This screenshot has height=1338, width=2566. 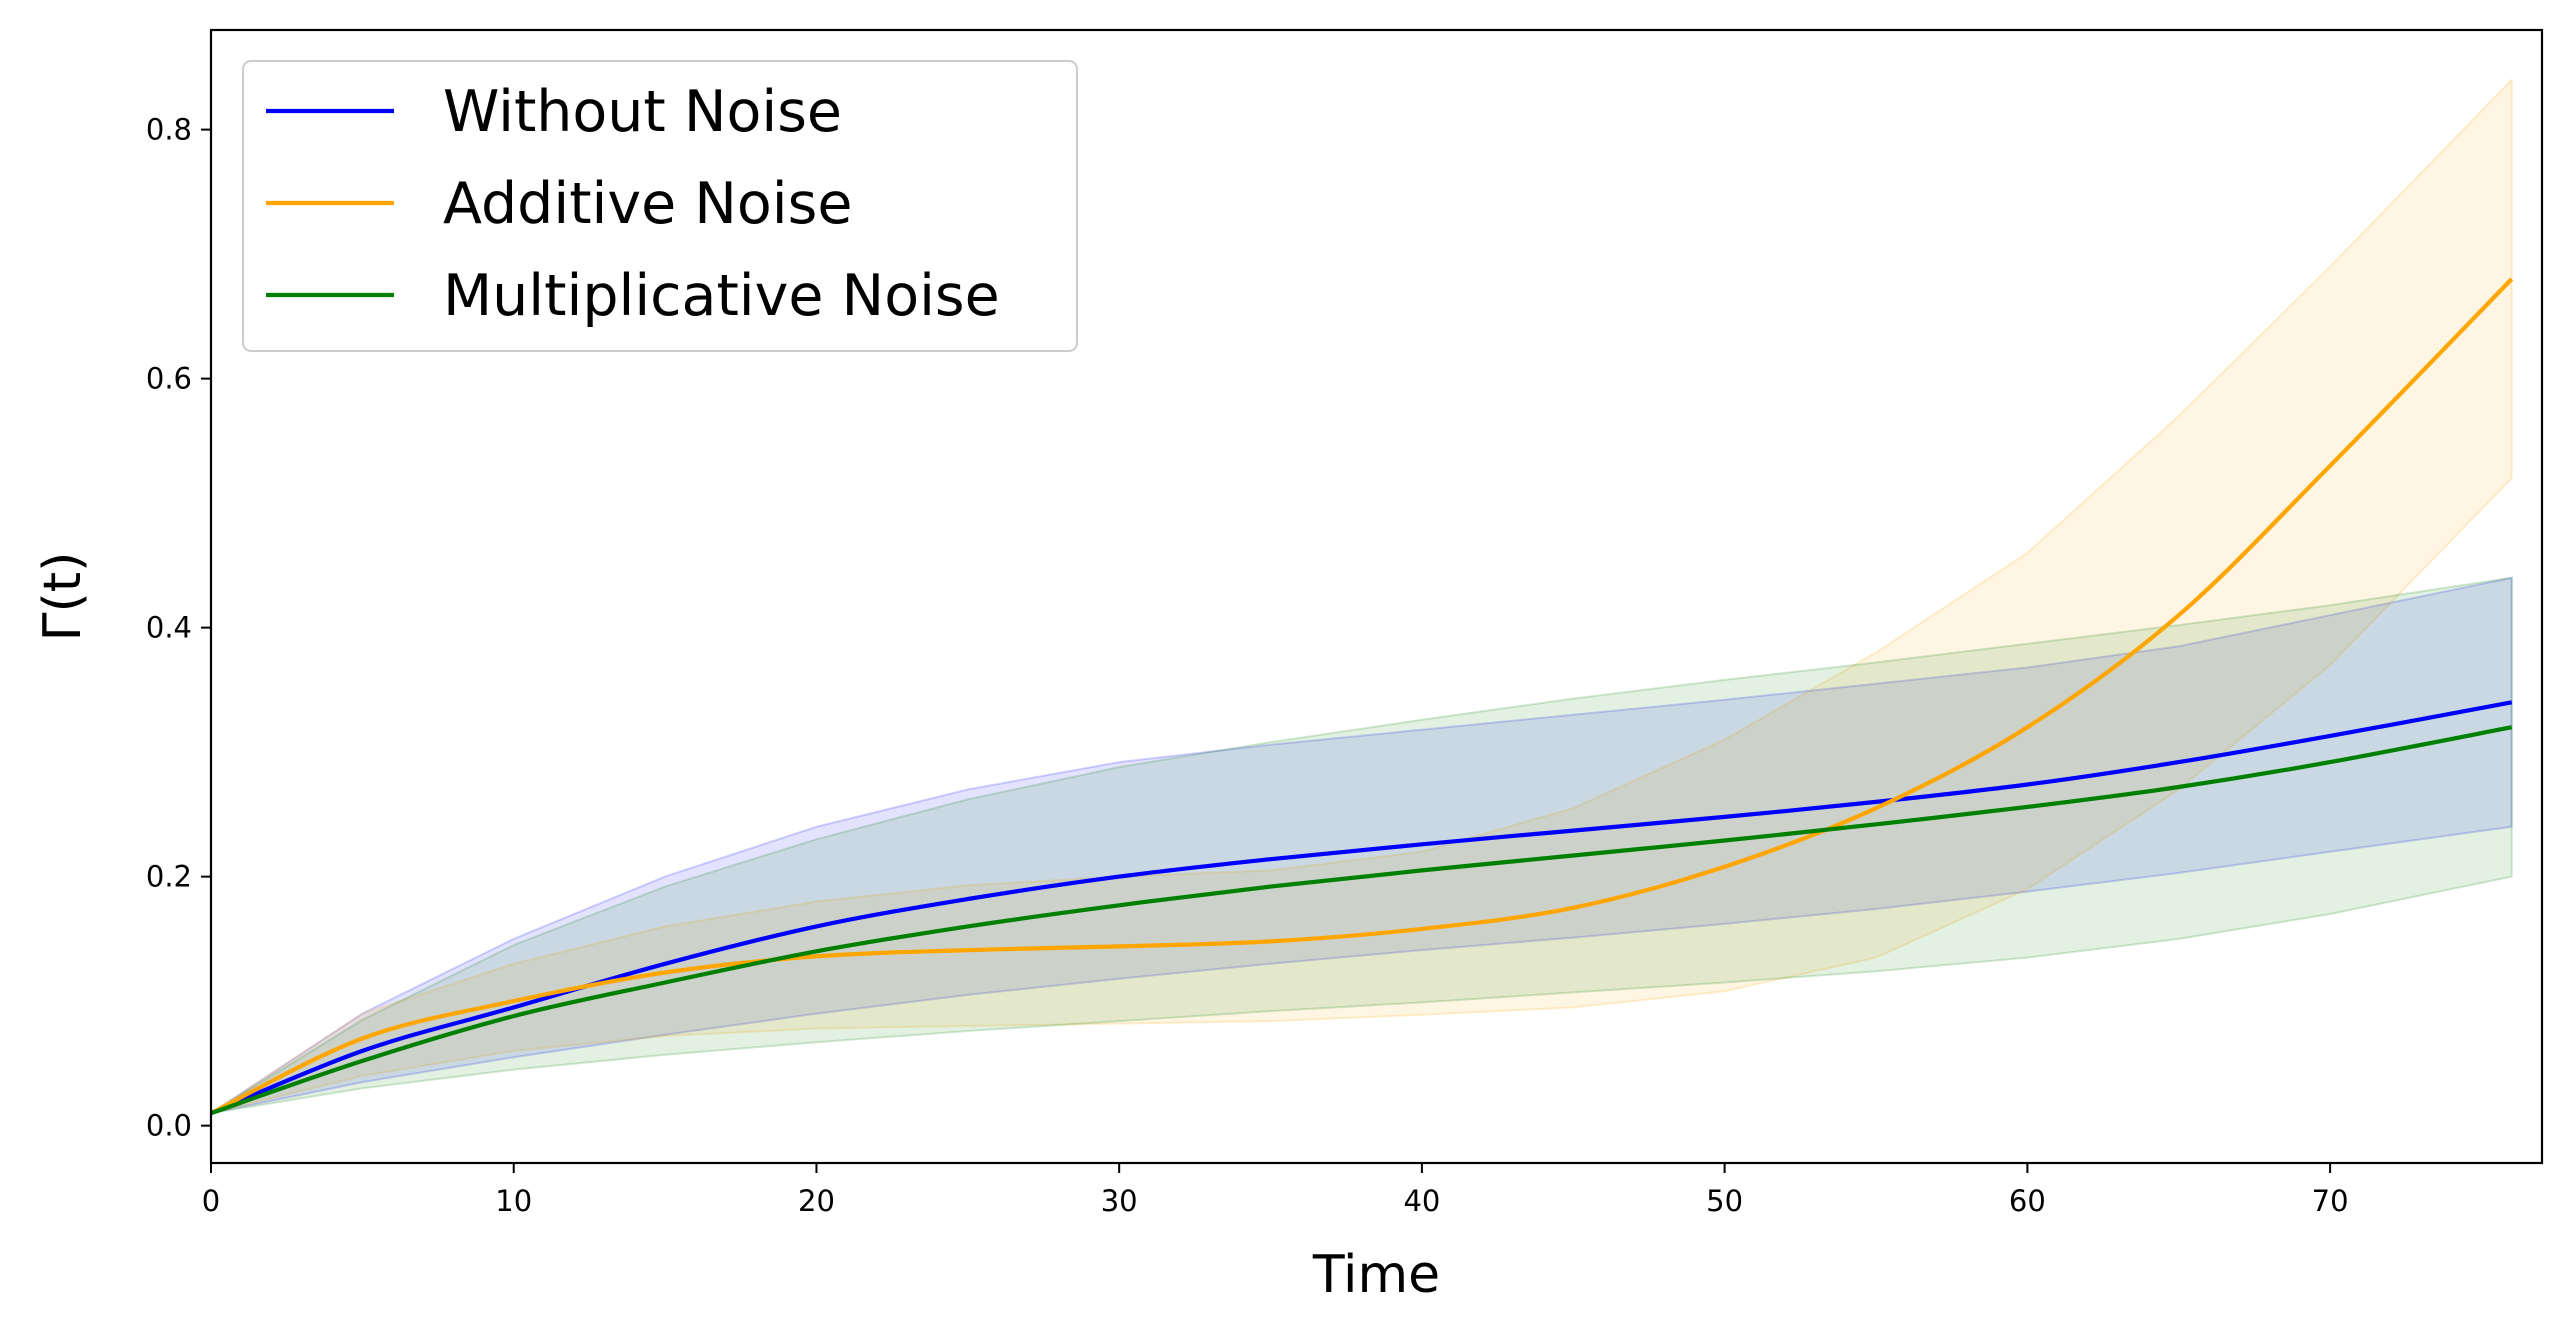 What do you see at coordinates (211, 1201) in the screenshot?
I see `x-tick-label: 0` at bounding box center [211, 1201].